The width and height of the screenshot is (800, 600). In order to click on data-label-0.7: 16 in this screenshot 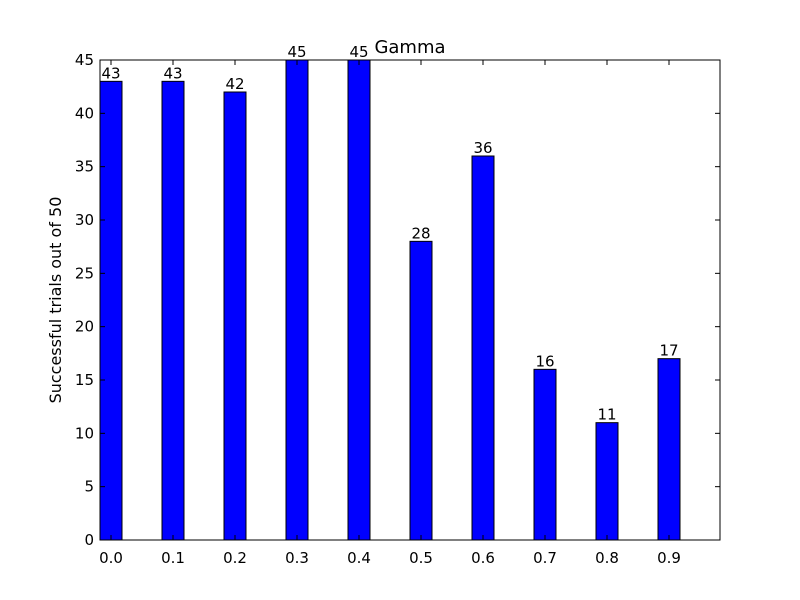, I will do `click(544, 361)`.